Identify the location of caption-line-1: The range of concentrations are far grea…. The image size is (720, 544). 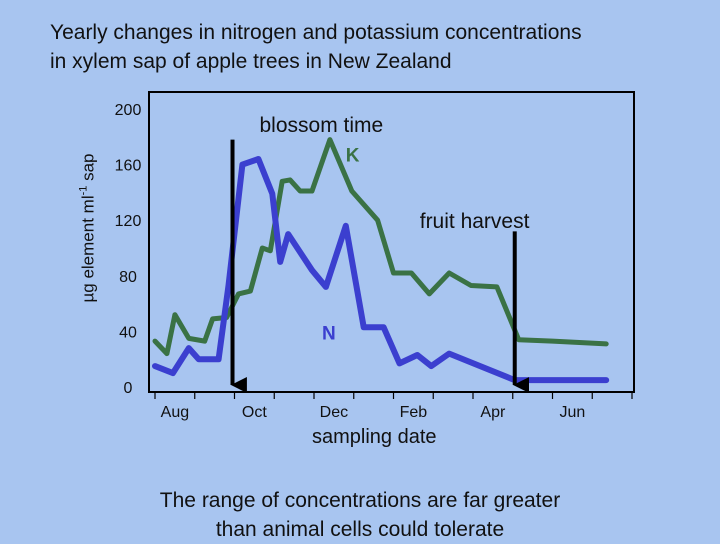
(360, 500).